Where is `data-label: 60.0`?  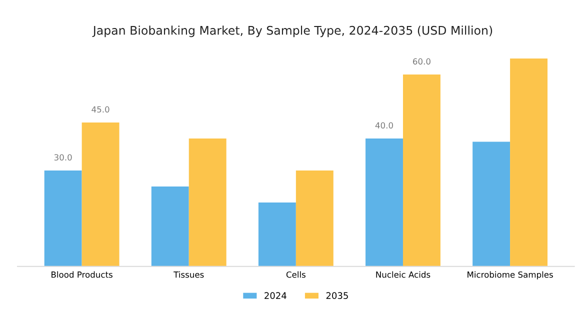
data-label: 60.0 is located at coordinates (421, 61).